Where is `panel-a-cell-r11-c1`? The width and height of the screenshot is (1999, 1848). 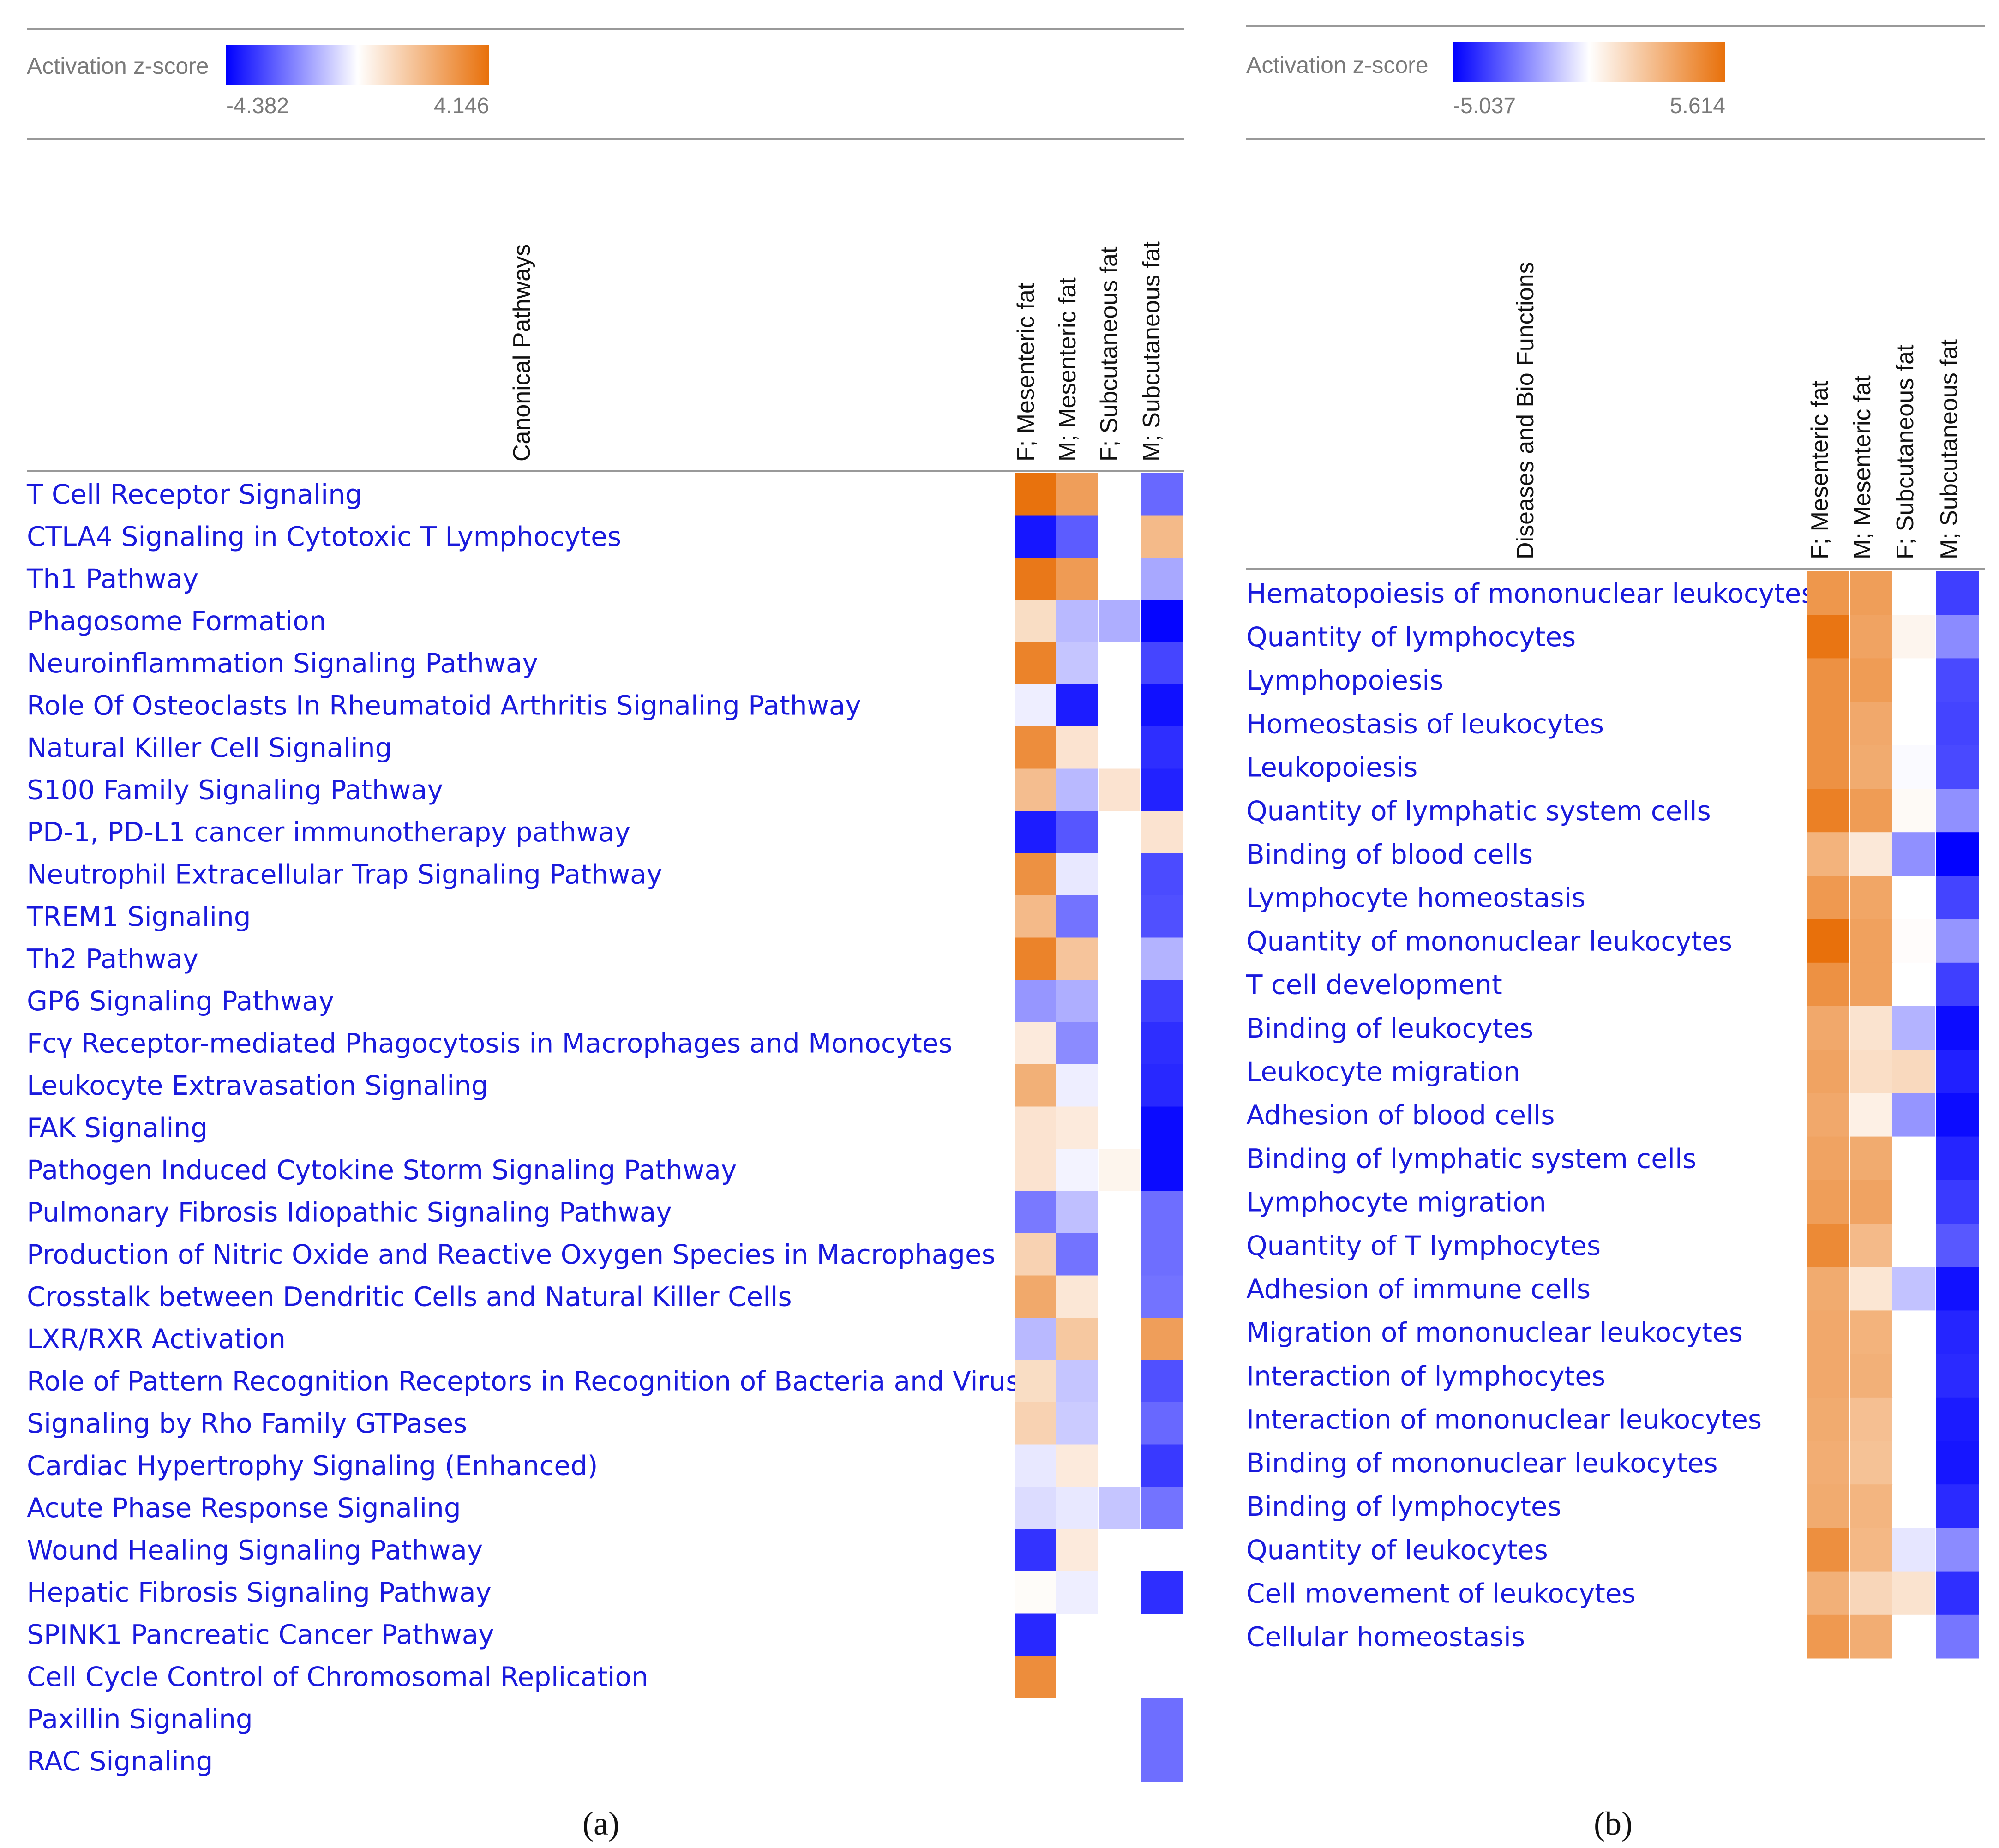
panel-a-cell-r11-c1 is located at coordinates (1077, 958).